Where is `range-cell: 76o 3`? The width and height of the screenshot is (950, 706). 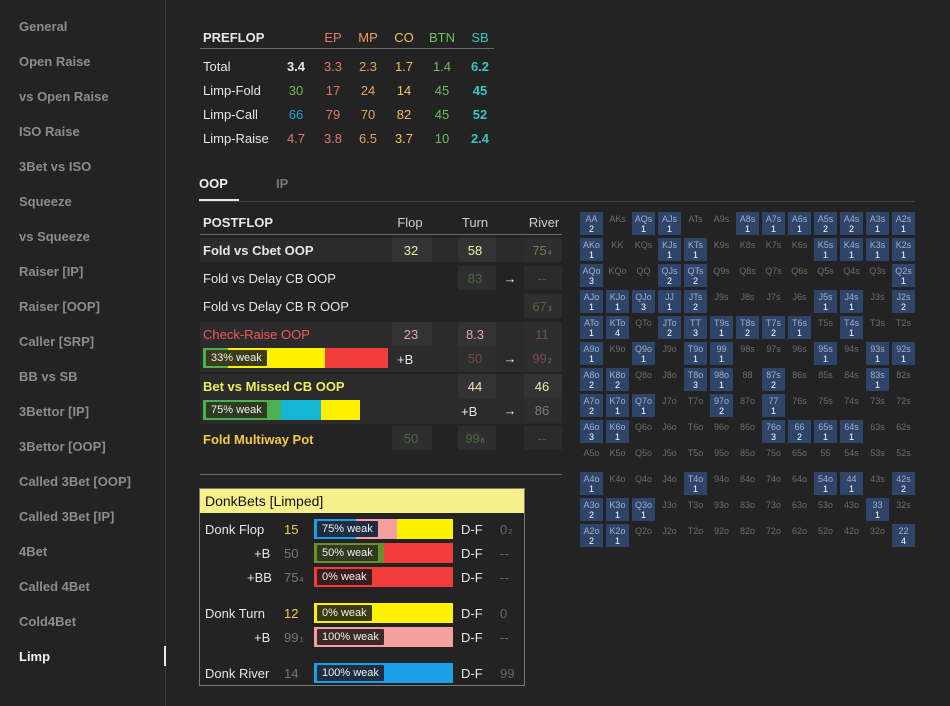
range-cell: 76o 3 is located at coordinates (773, 431).